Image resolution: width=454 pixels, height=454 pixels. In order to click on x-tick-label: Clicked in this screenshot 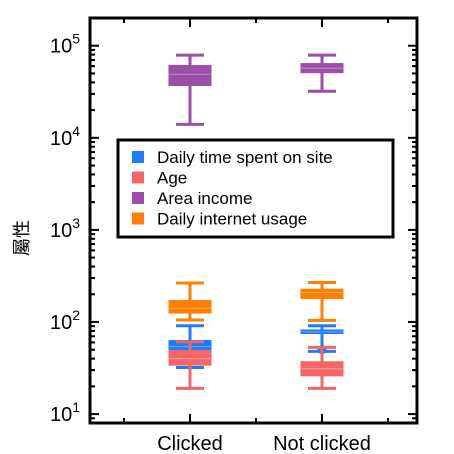, I will do `click(190, 443)`.